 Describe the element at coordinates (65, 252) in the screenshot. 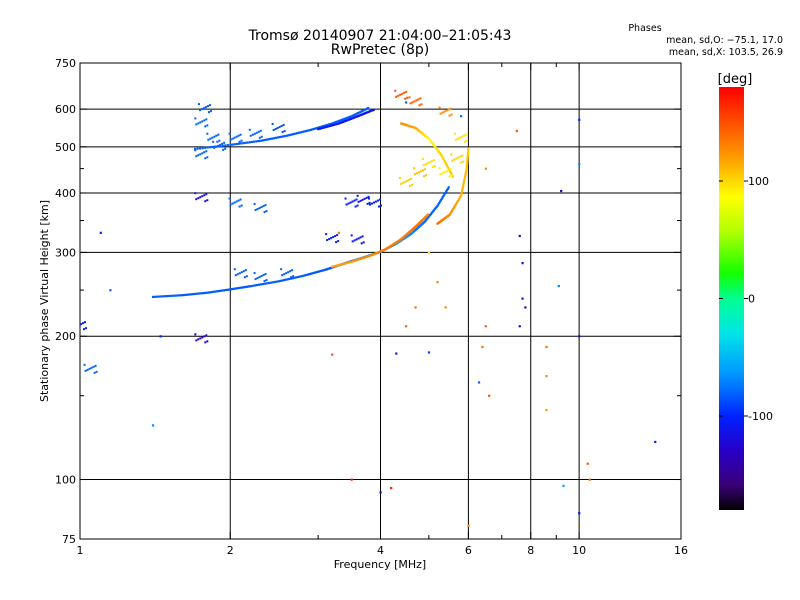

I see `y-tick-label: 300` at that location.